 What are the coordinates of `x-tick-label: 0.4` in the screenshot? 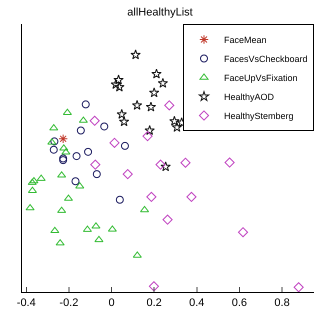 It's located at (196, 303).